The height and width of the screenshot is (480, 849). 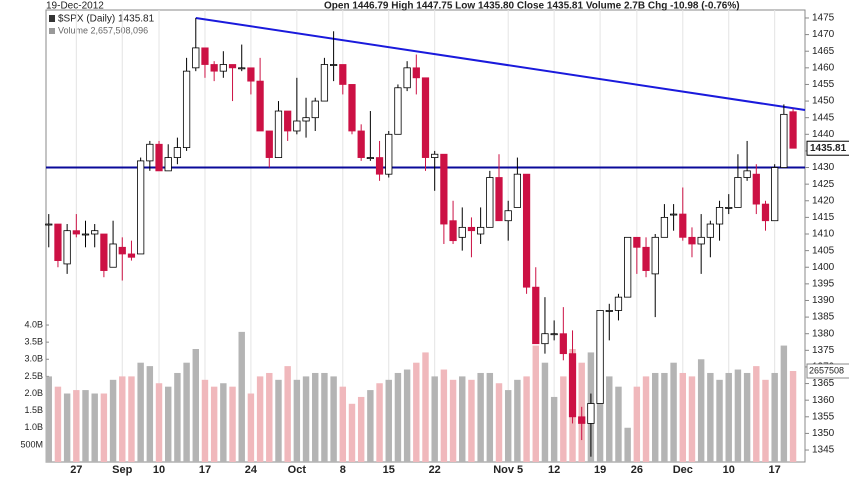 What do you see at coordinates (823, 101) in the screenshot?
I see `y-tick-label: 1450` at bounding box center [823, 101].